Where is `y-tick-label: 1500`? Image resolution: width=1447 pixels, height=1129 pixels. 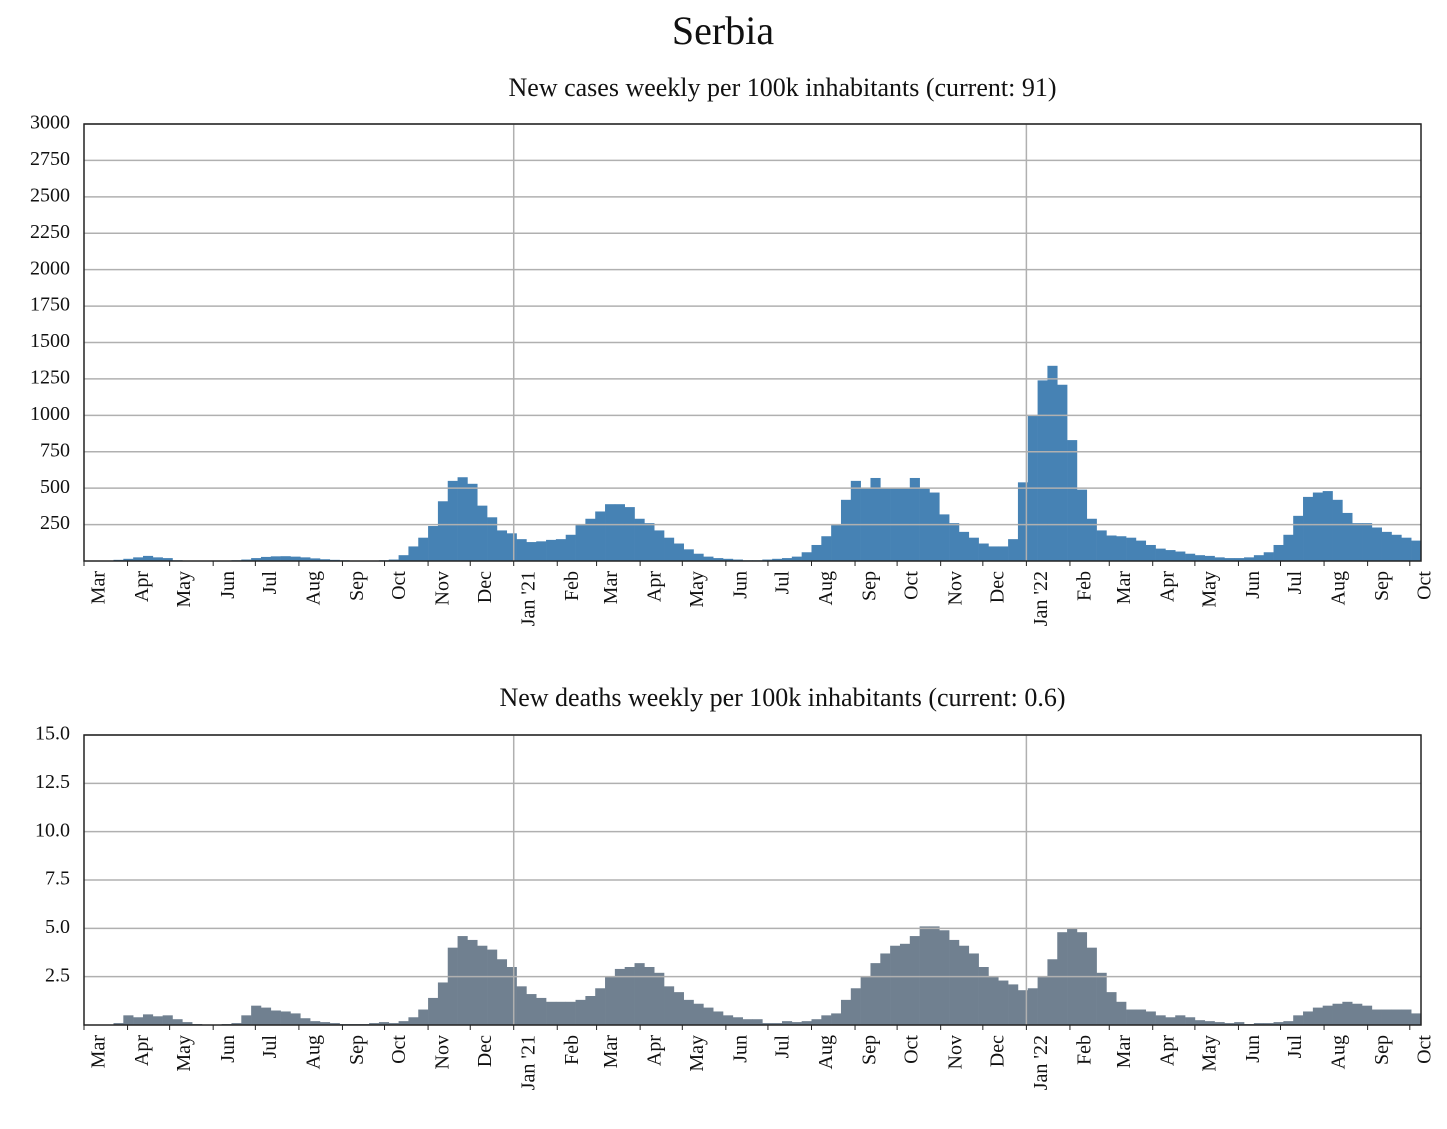 y-tick-label: 1500 is located at coordinates (50, 341).